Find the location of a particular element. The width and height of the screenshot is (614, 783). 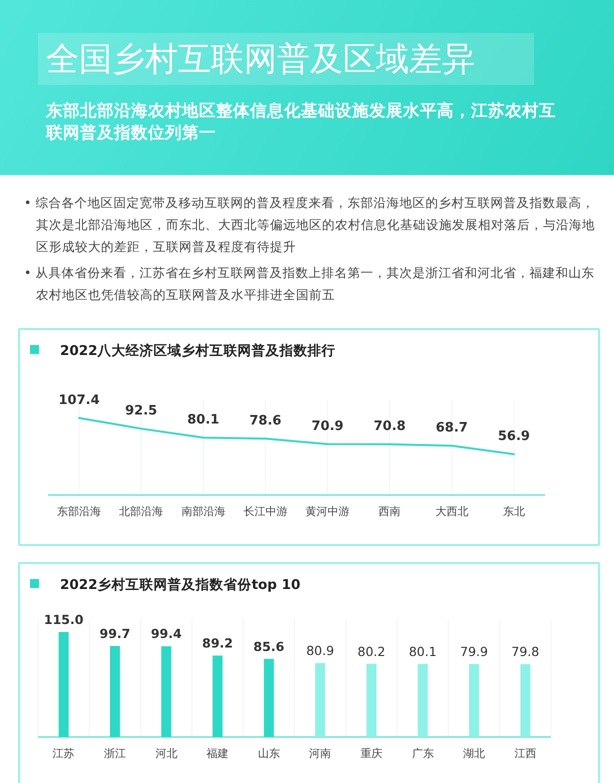

x-tick-label: 湖北 is located at coordinates (474, 753).